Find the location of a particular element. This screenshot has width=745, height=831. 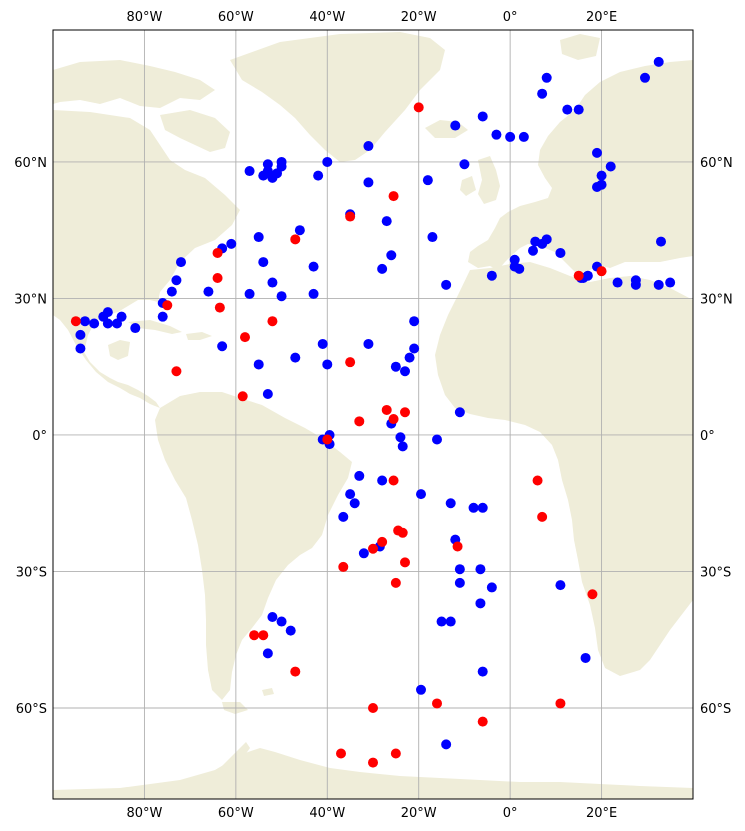

lon-label-bottom: 0° is located at coordinates (510, 813).